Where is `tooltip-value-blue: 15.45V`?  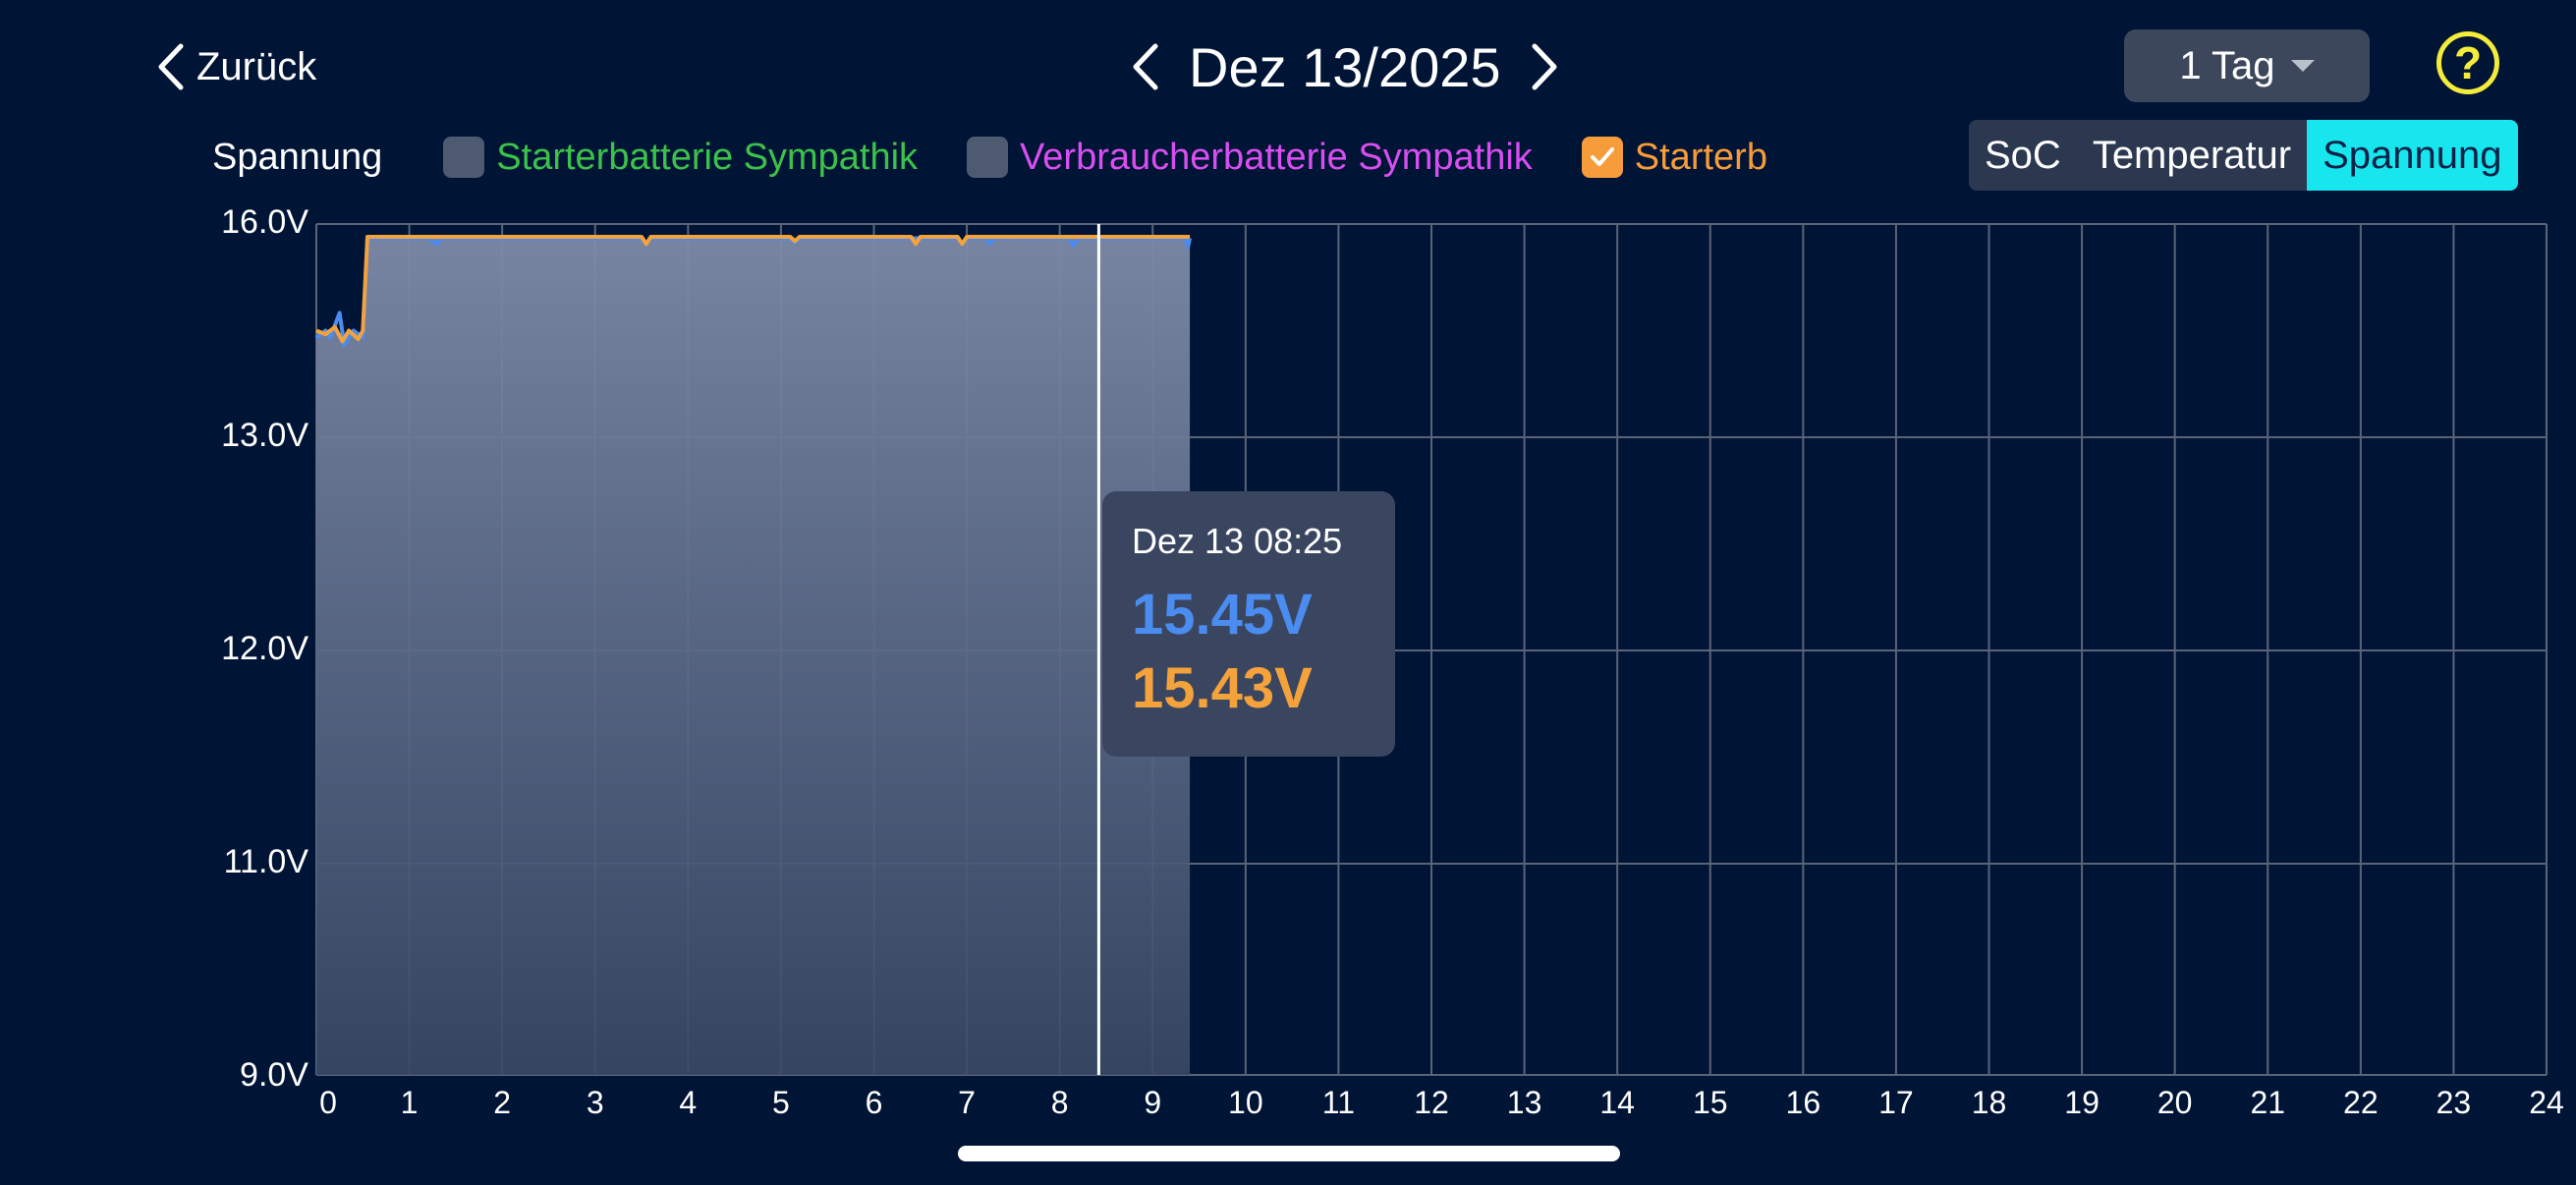
tooltip-value-blue: 15.45V is located at coordinates (1222, 615).